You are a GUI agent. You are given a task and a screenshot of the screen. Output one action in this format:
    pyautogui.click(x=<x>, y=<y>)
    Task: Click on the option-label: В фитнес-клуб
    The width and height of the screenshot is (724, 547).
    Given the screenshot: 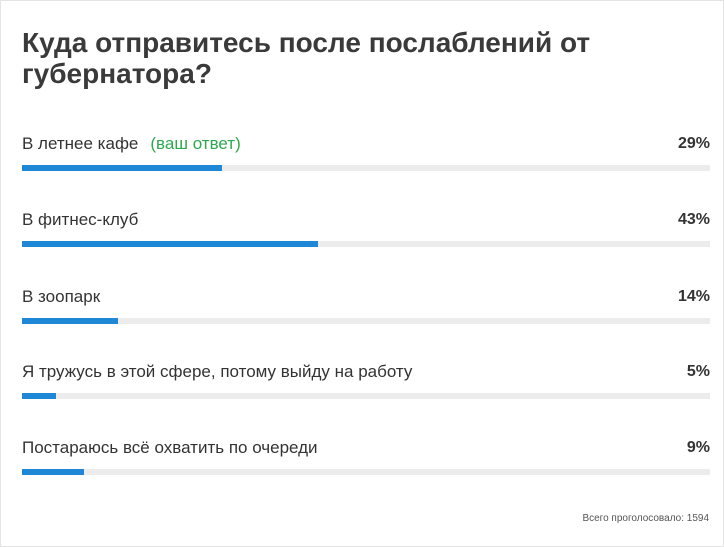 What is the action you would take?
    pyautogui.click(x=80, y=219)
    